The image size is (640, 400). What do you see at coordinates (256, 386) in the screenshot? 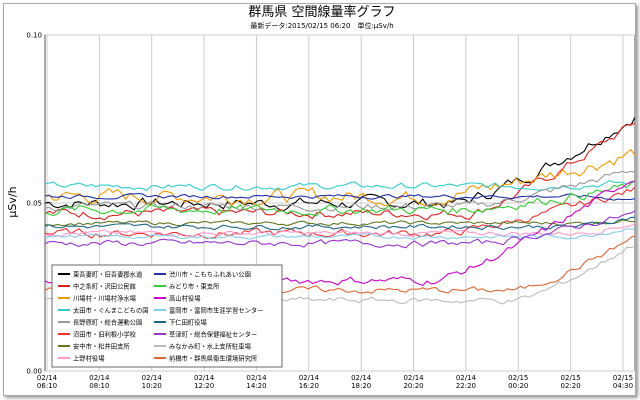
I see `x-tick-time: 14:20` at bounding box center [256, 386].